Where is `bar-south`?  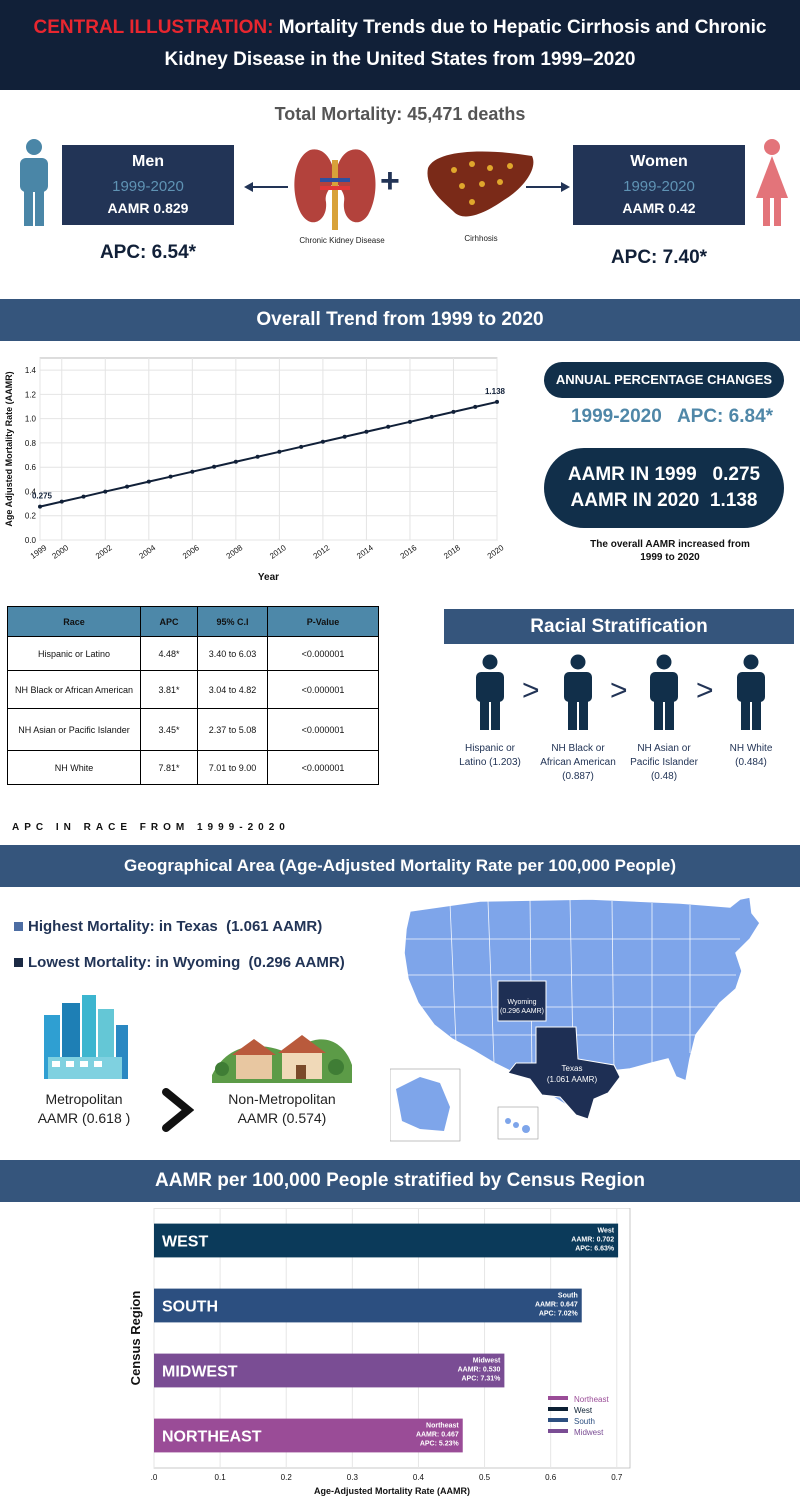 bar-south is located at coordinates (368, 1305).